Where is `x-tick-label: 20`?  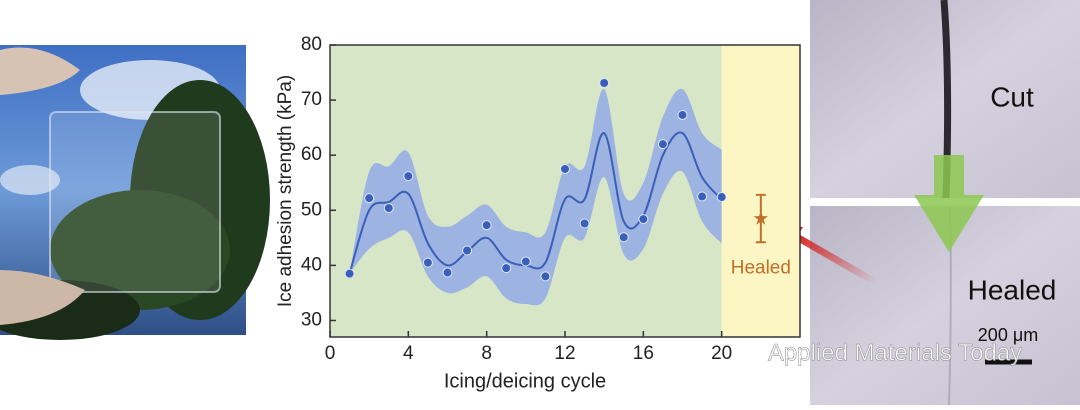 x-tick-label: 20 is located at coordinates (721, 353).